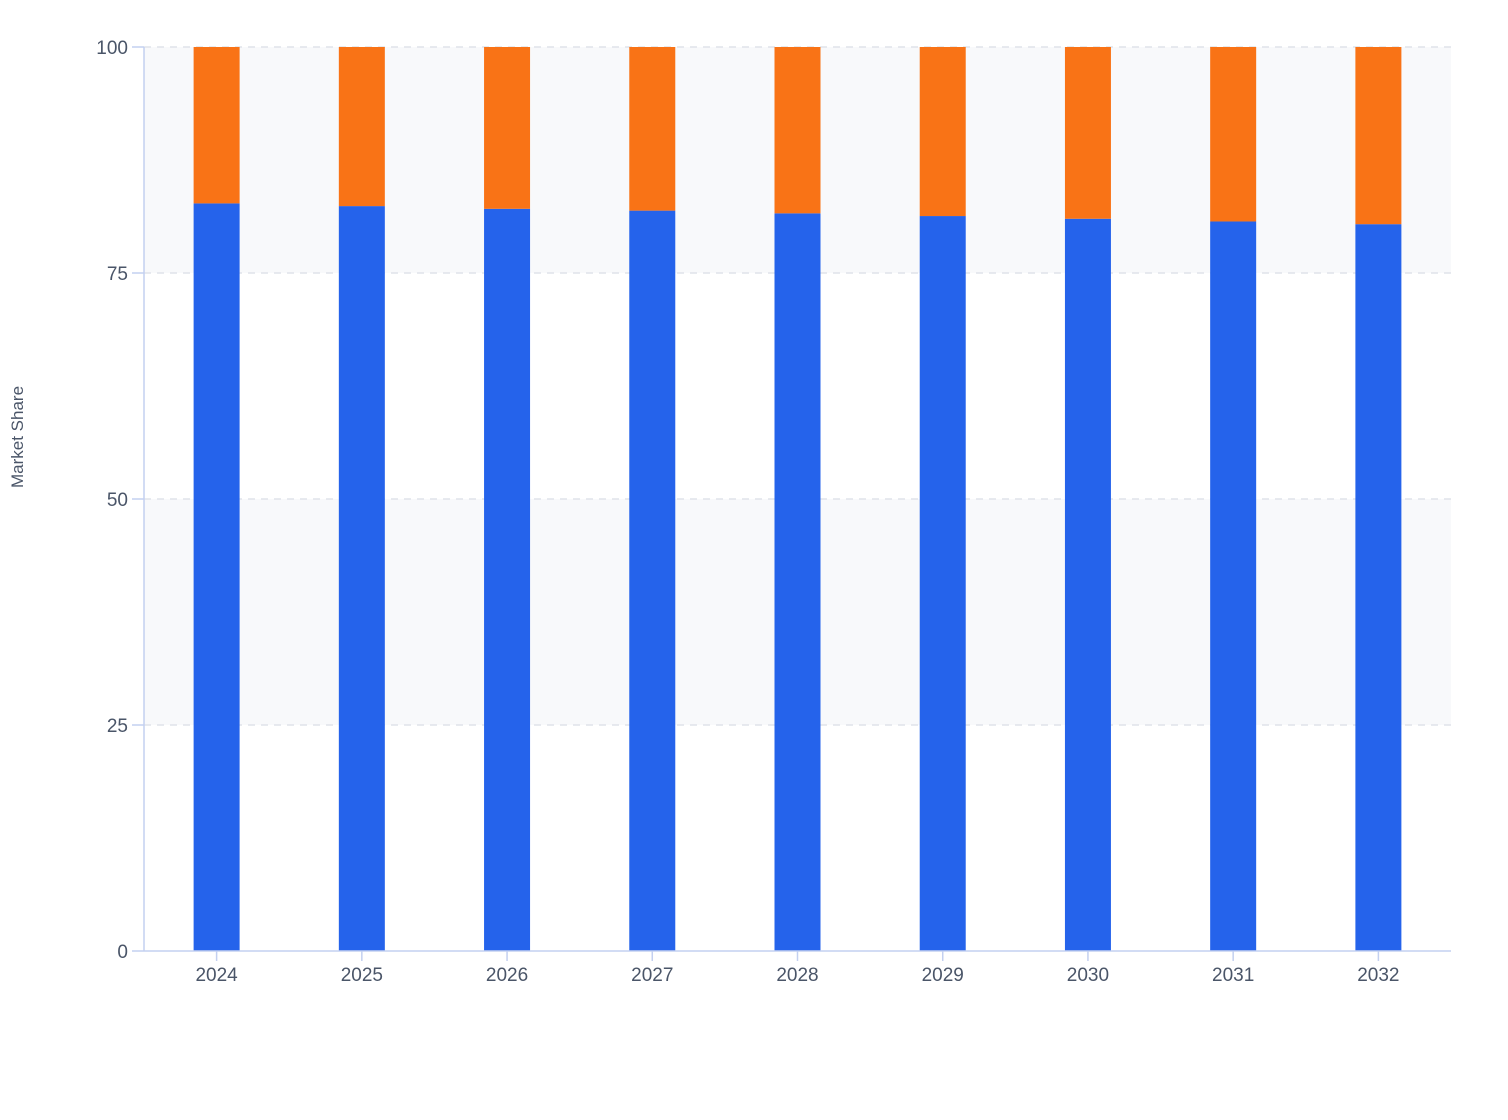 The height and width of the screenshot is (1120, 1508). I want to click on x-tick-label: 2030, so click(1088, 975).